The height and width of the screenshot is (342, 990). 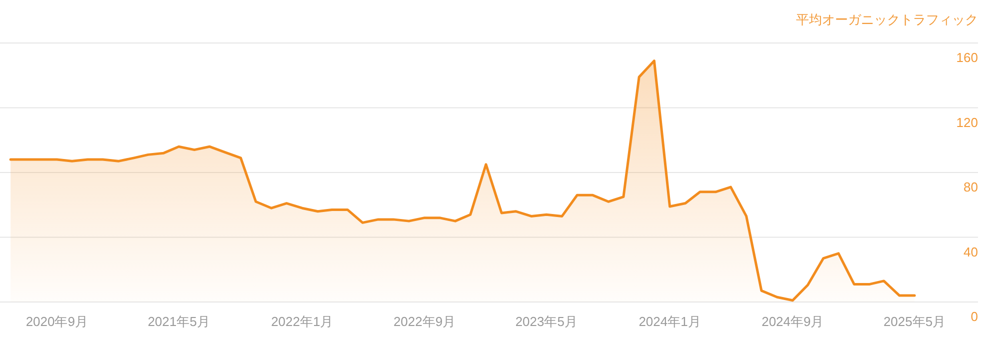 What do you see at coordinates (302, 321) in the screenshot?
I see `x-tick-label: 2022年1月` at bounding box center [302, 321].